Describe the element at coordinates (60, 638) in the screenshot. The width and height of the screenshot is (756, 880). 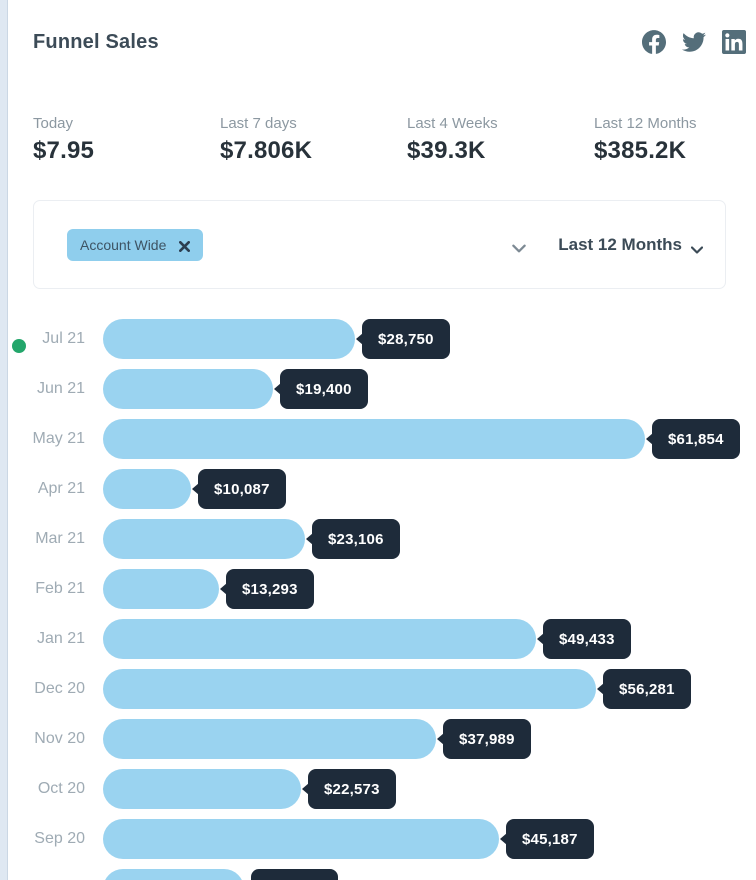
I see `month-label: Jan 21` at that location.